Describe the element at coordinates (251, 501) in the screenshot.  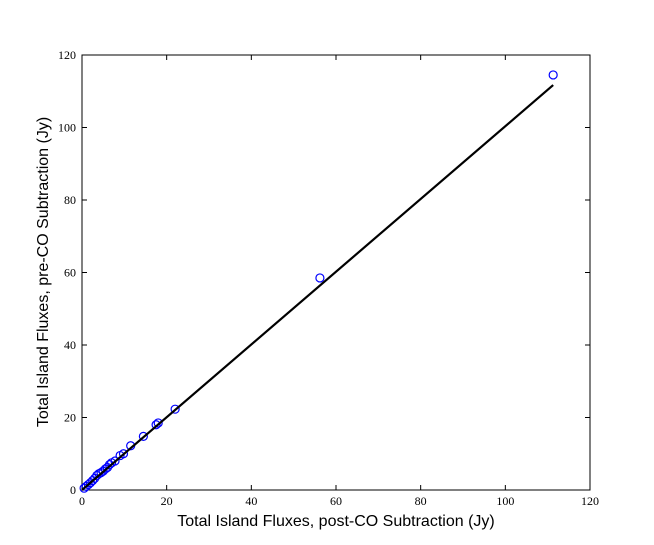
I see `x-tick-label: 40` at that location.